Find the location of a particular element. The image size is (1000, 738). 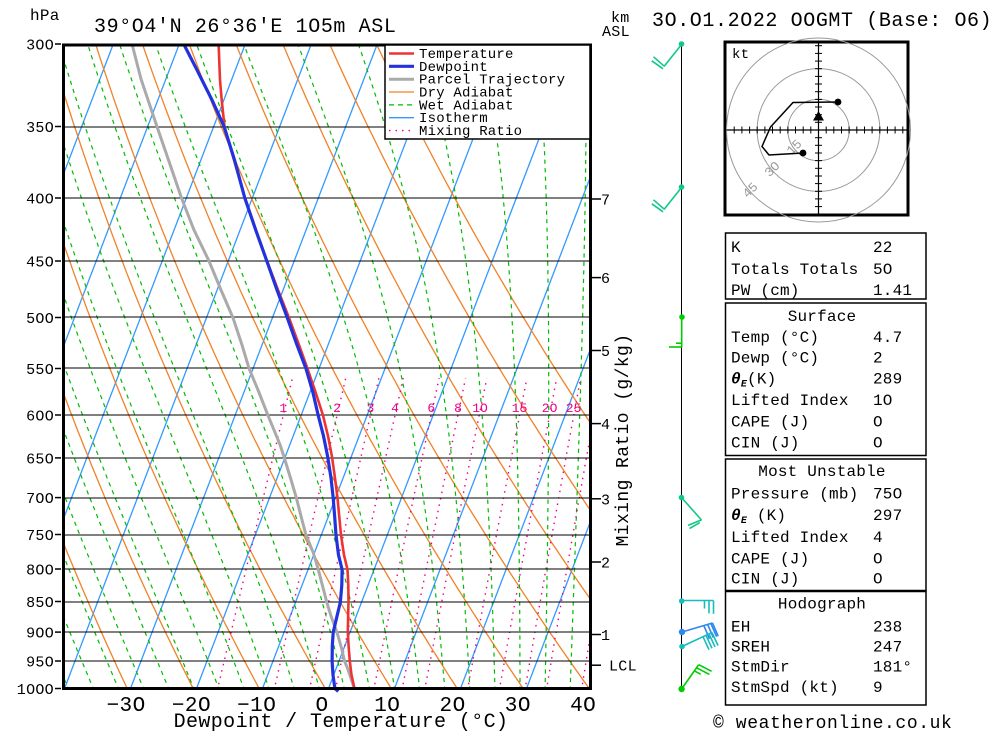

svg-text: 4OO is located at coordinates (40, 200).